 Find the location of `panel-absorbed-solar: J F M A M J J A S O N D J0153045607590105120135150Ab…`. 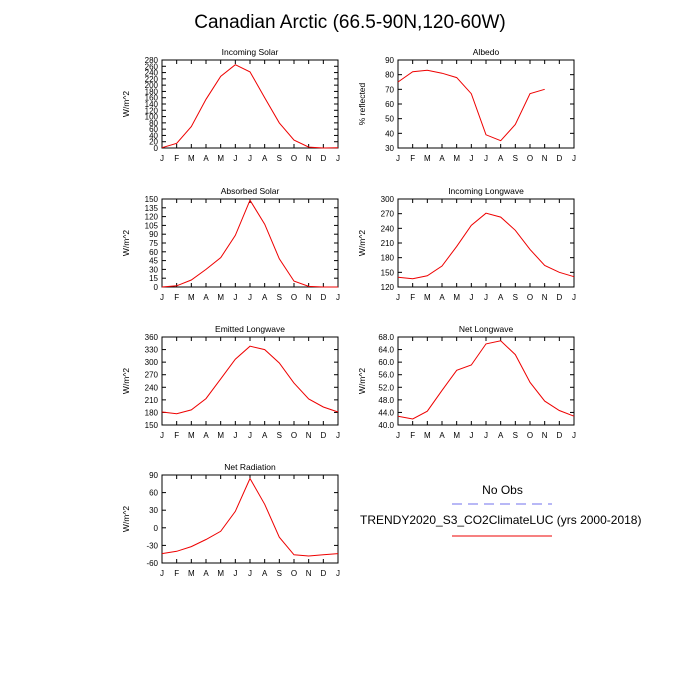

panel-absorbed-solar: J F M A M J J A S O N D J0153045607590105120135150Ab… is located at coordinates (230, 244).